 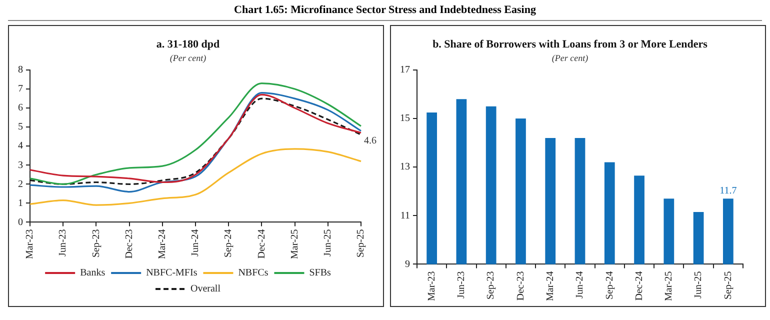 What do you see at coordinates (20, 89) in the screenshot?
I see `y-tick-label: 7` at bounding box center [20, 89].